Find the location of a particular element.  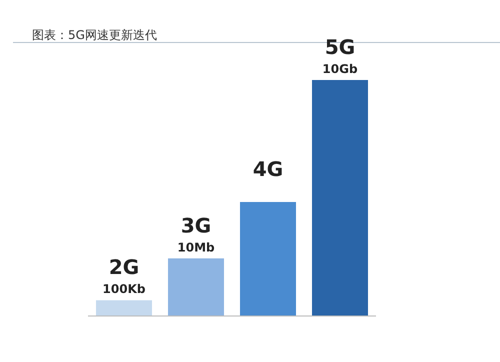

x-tick-label: 5G 10Gb is located at coordinates (340, 55).